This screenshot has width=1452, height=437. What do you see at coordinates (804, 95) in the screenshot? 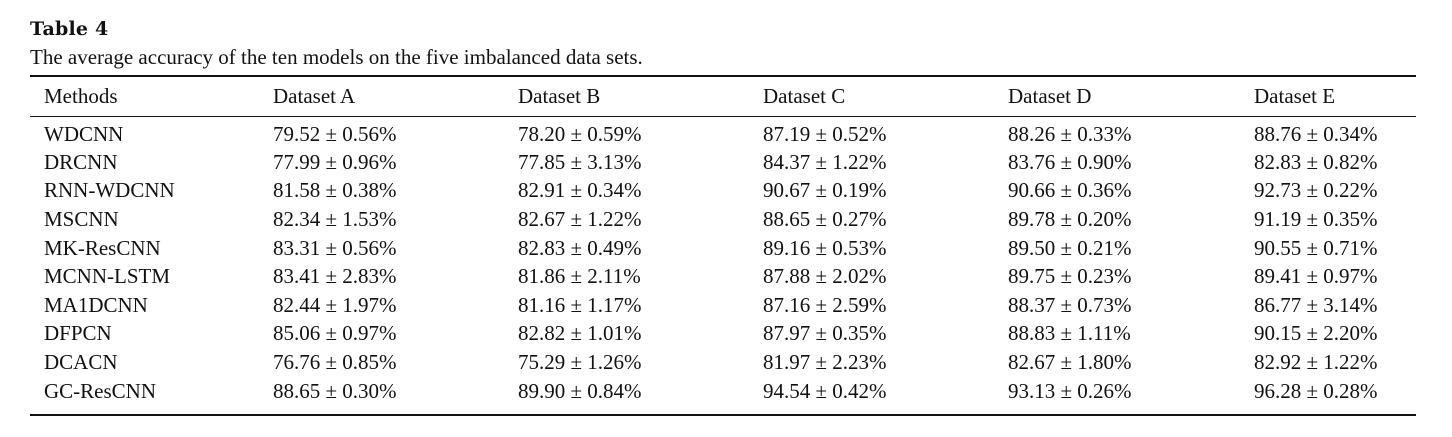
I see `column-header-dataset-c: Dataset C` at bounding box center [804, 95].